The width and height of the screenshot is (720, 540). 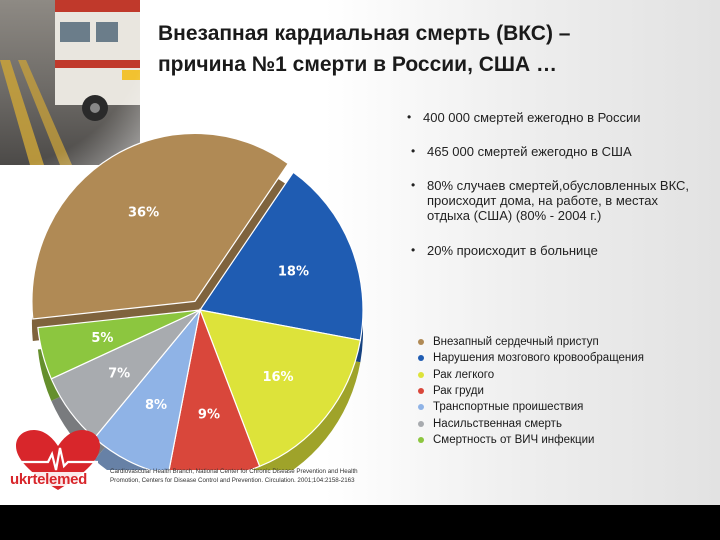 I want to click on title-line-1: Внезапная кардиальная смерть (ВКС) –, so click(x=364, y=33).